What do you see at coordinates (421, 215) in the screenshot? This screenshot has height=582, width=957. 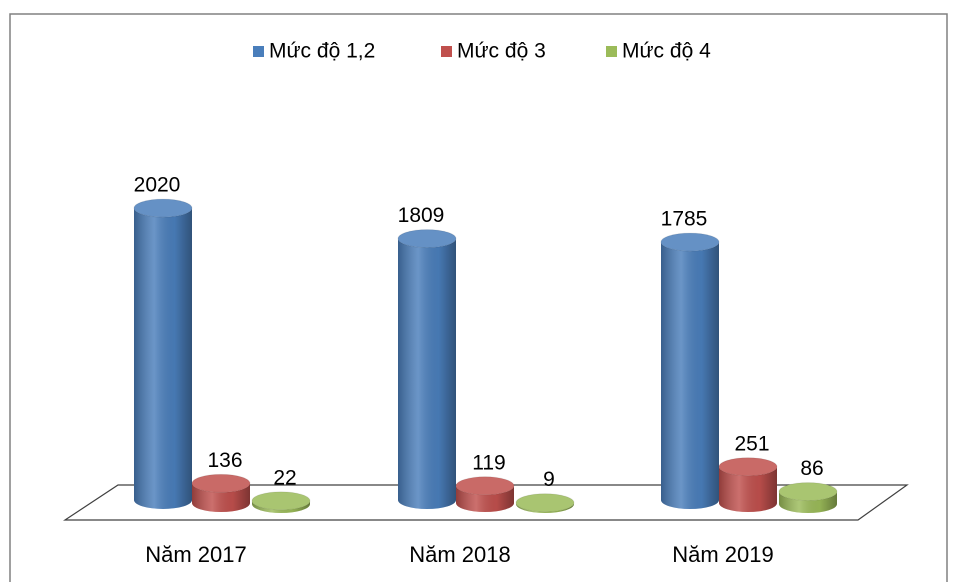 I see `data-label: 1809` at bounding box center [421, 215].